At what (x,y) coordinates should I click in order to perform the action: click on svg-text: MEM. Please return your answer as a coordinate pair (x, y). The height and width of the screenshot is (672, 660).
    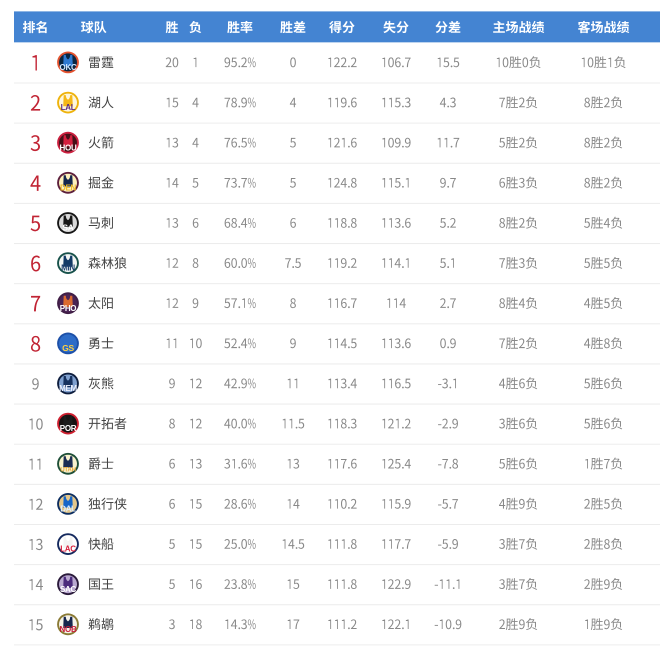
    Looking at the image, I should click on (68, 388).